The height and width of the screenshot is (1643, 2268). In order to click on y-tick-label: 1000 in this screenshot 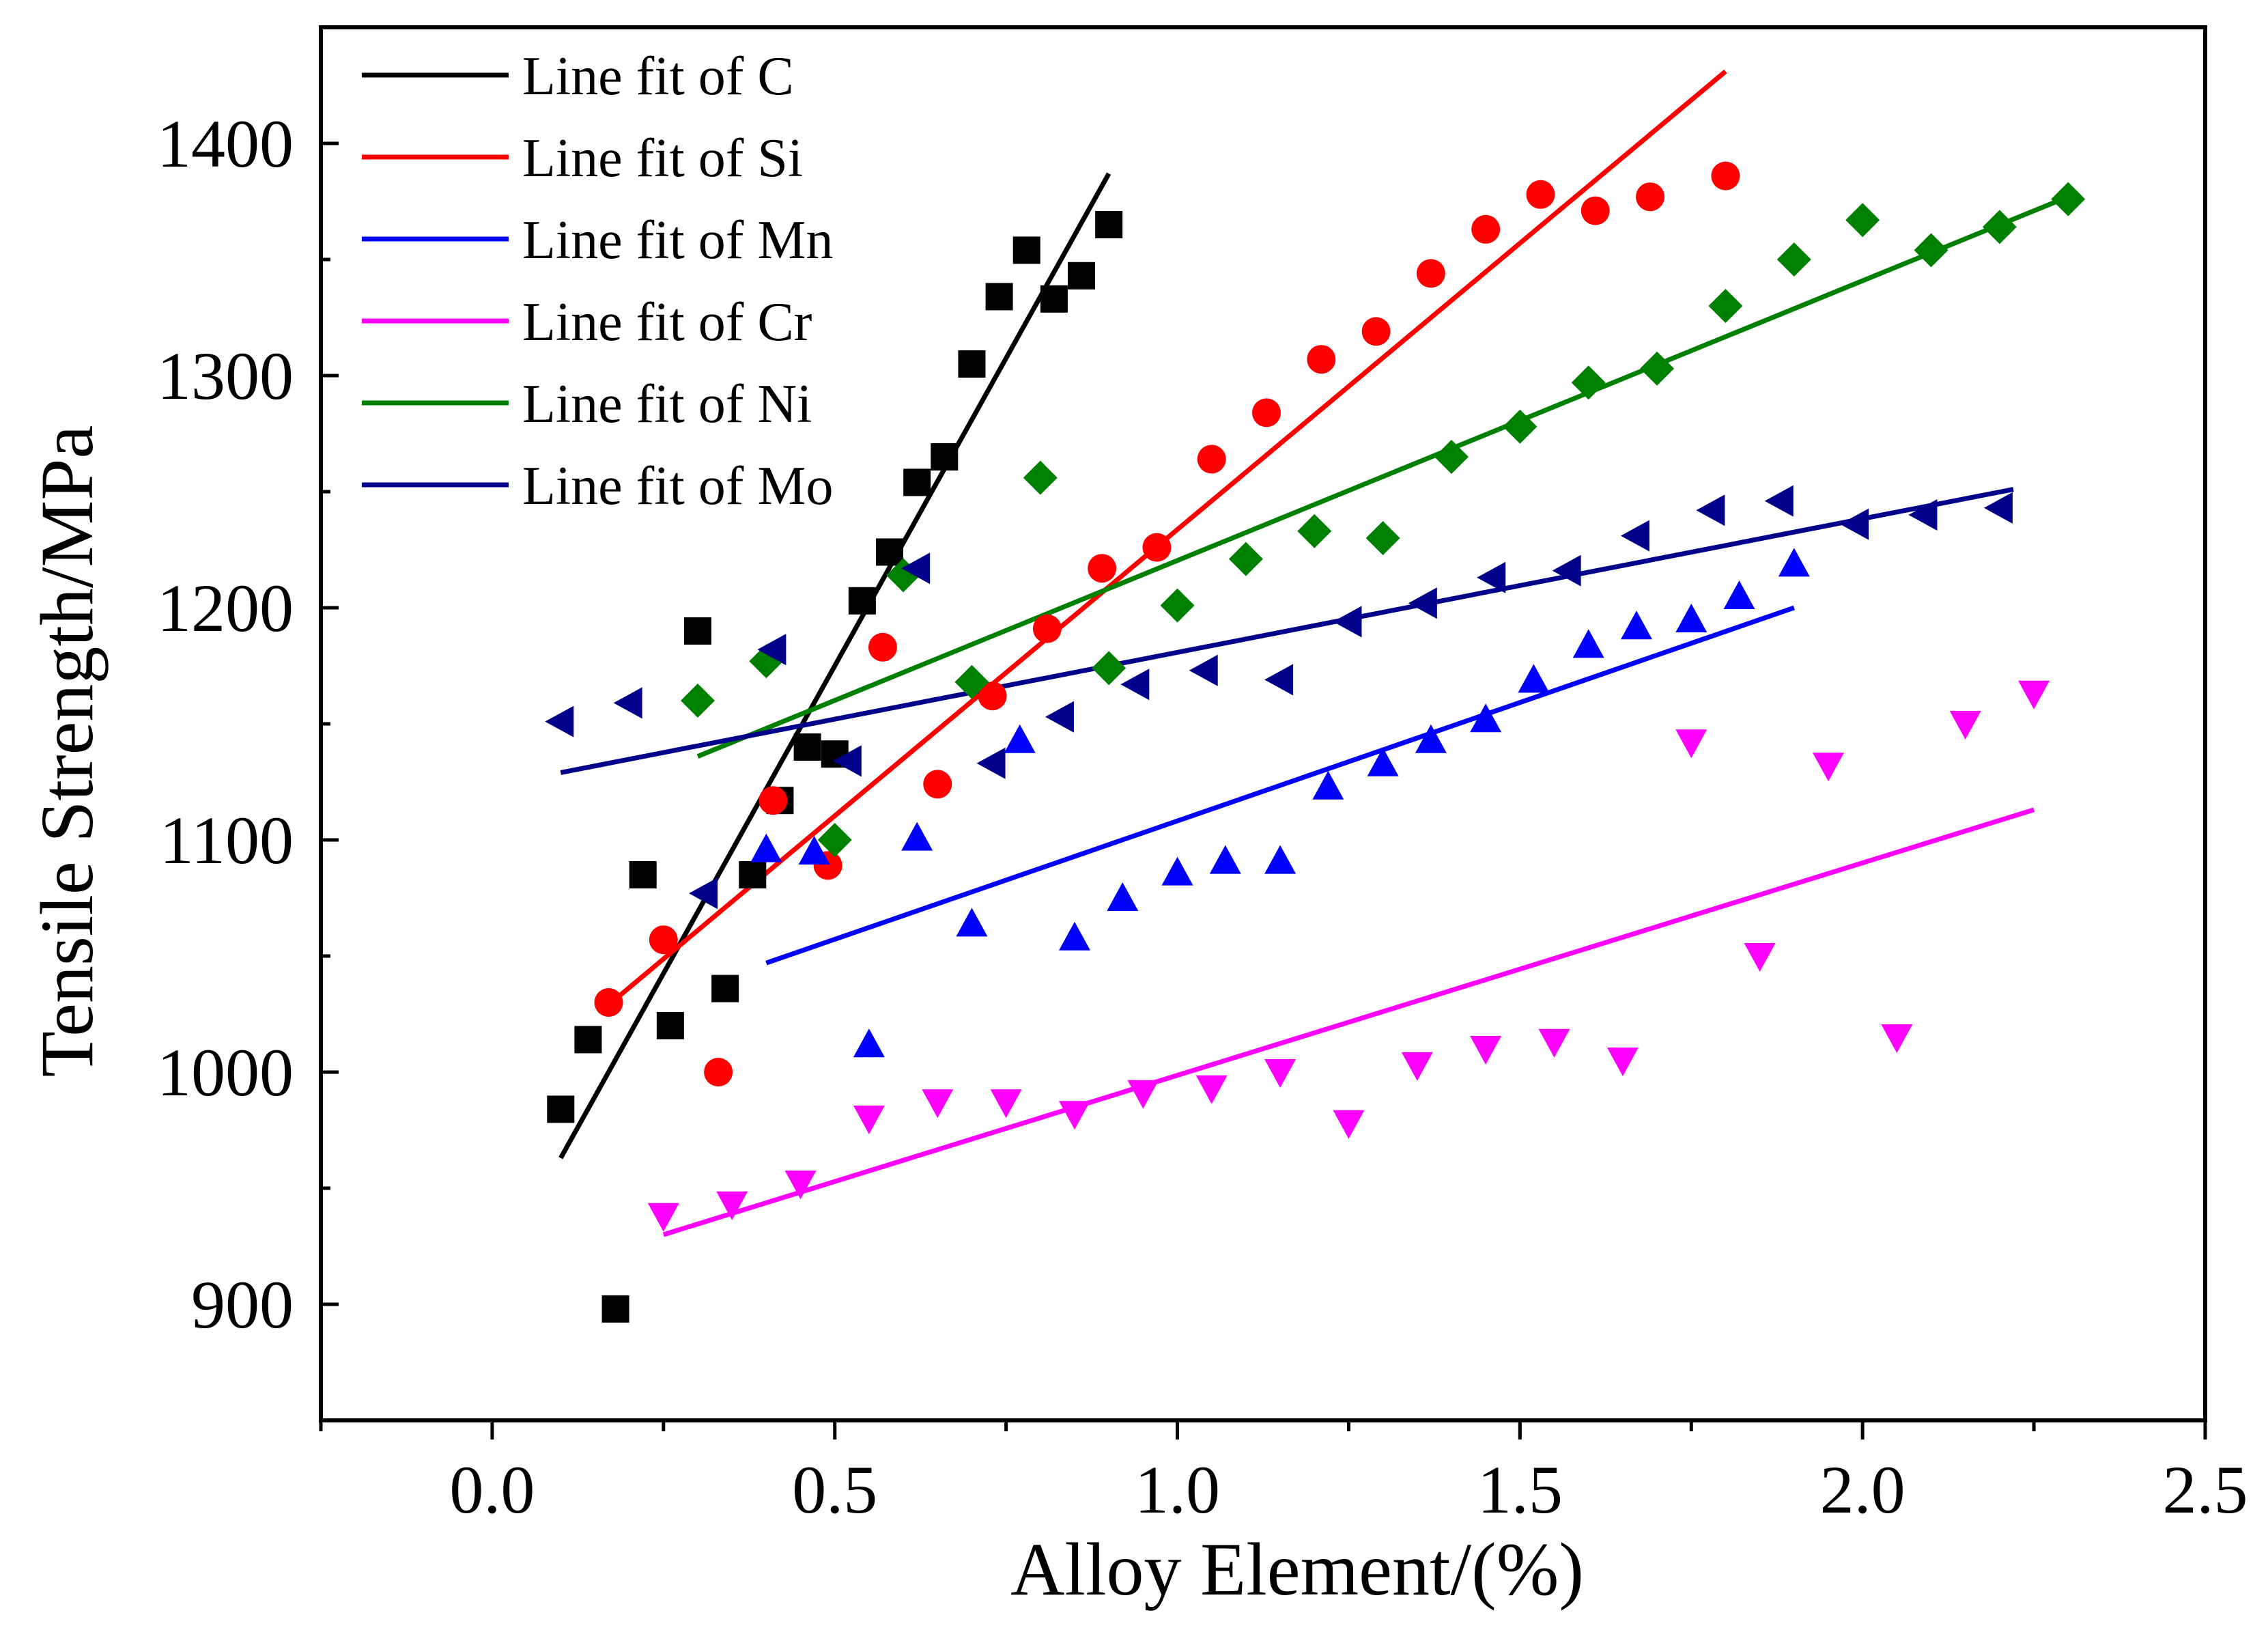, I will do `click(225, 1072)`.